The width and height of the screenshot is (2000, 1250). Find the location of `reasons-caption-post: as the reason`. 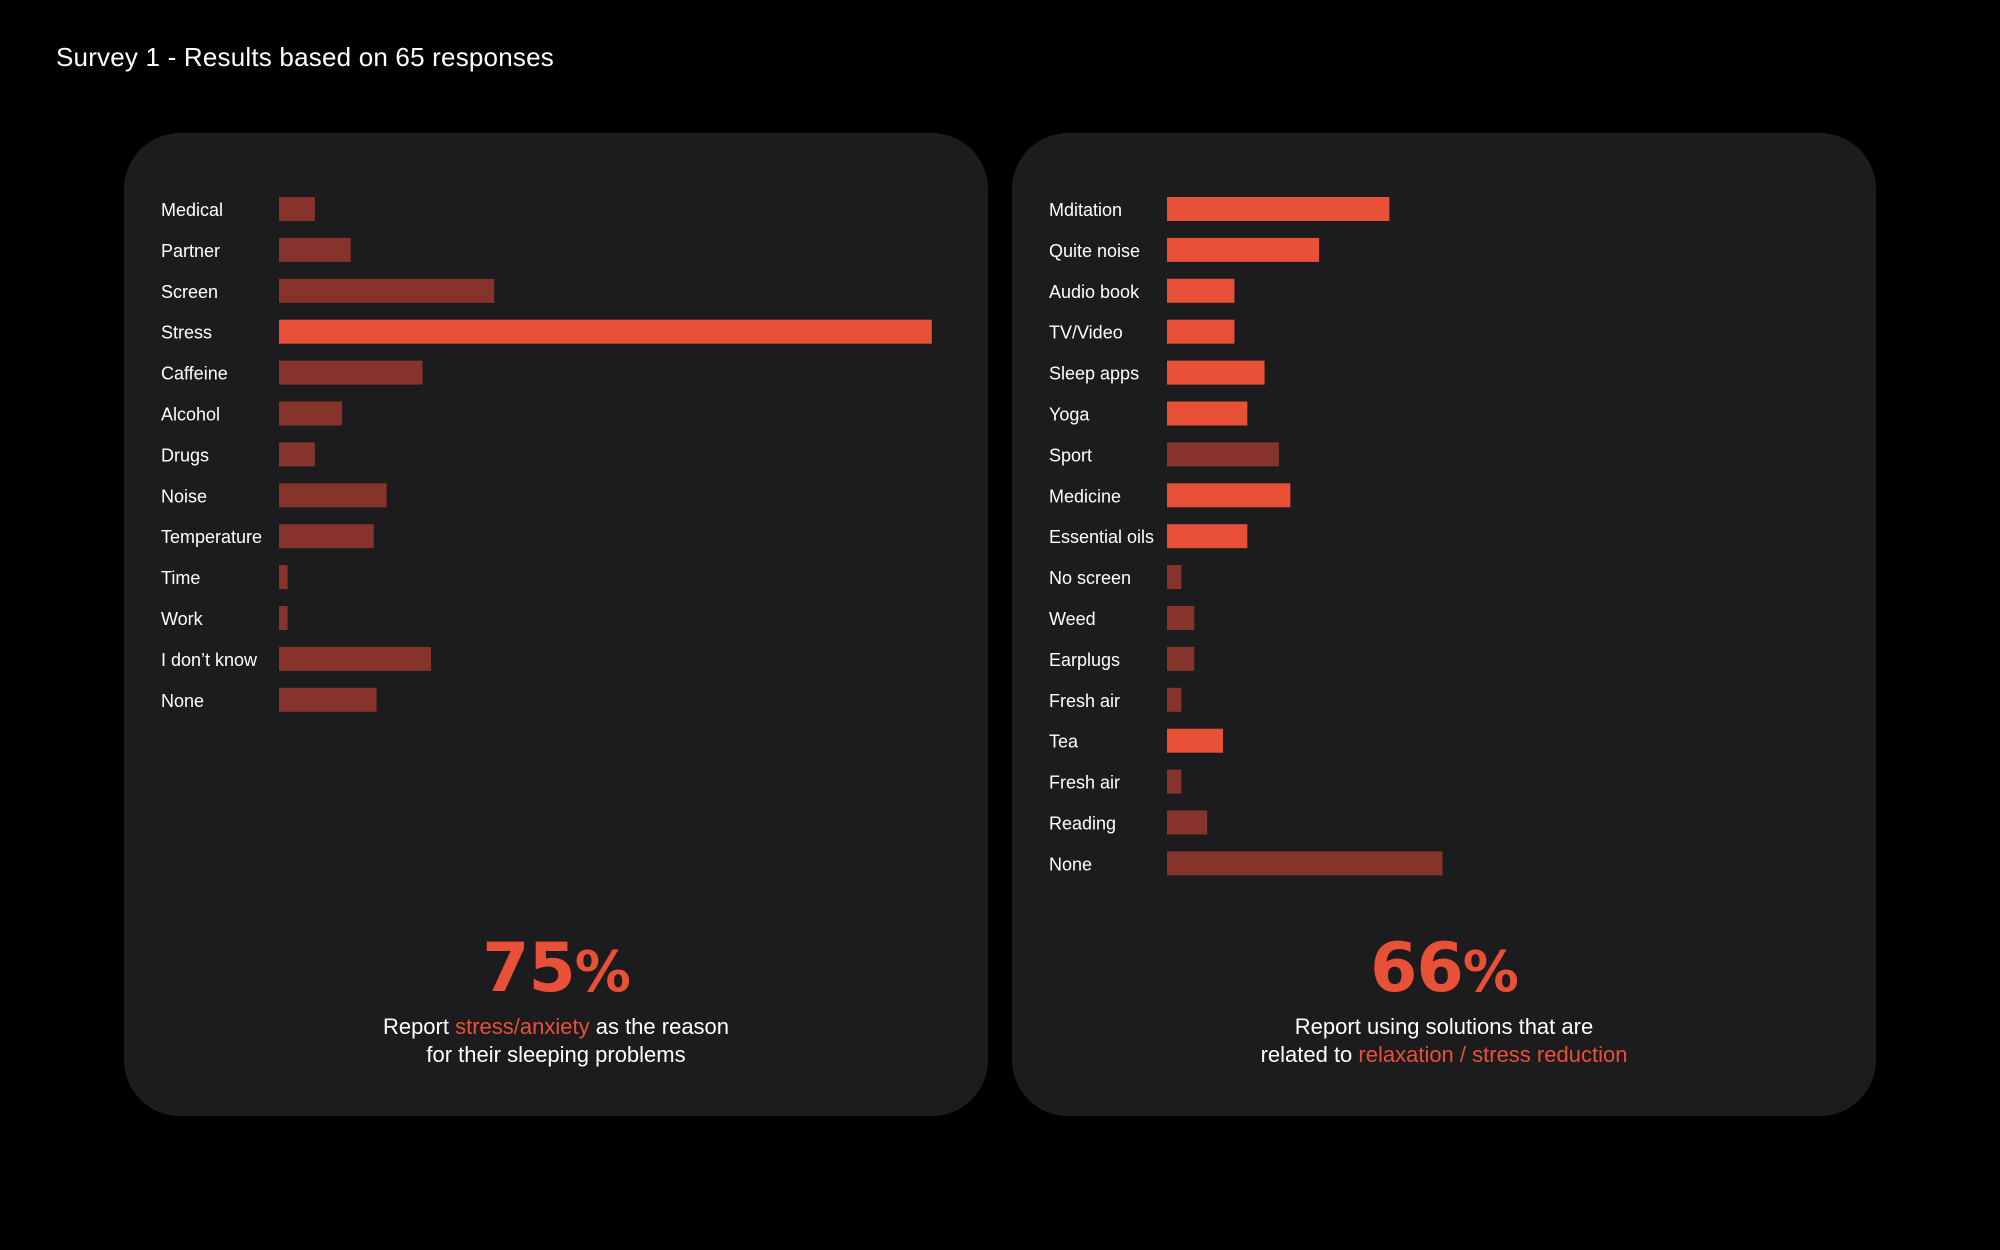

reasons-caption-post: as the reason is located at coordinates (659, 1026).